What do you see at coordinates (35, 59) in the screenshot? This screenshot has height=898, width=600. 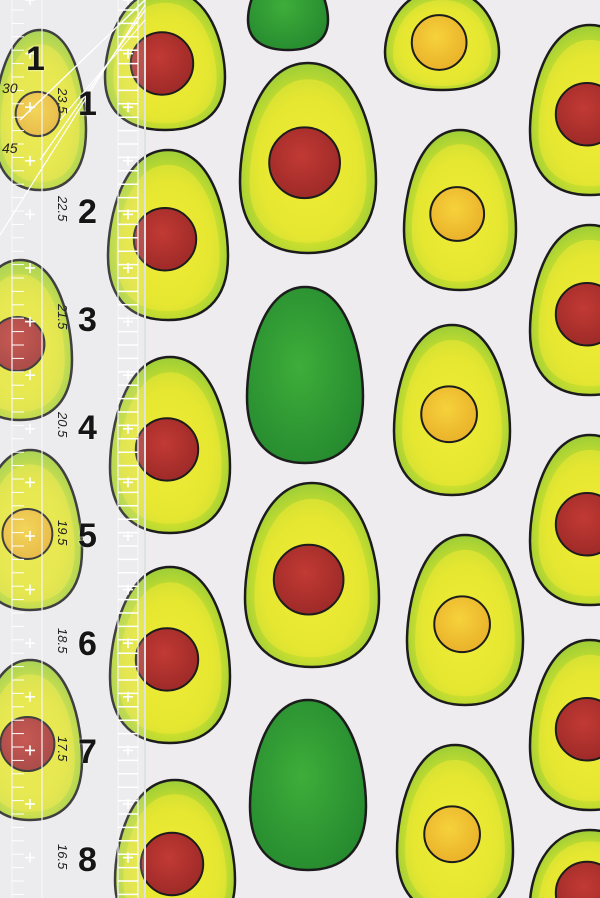 I see `ruler-edge-number: 1` at bounding box center [35, 59].